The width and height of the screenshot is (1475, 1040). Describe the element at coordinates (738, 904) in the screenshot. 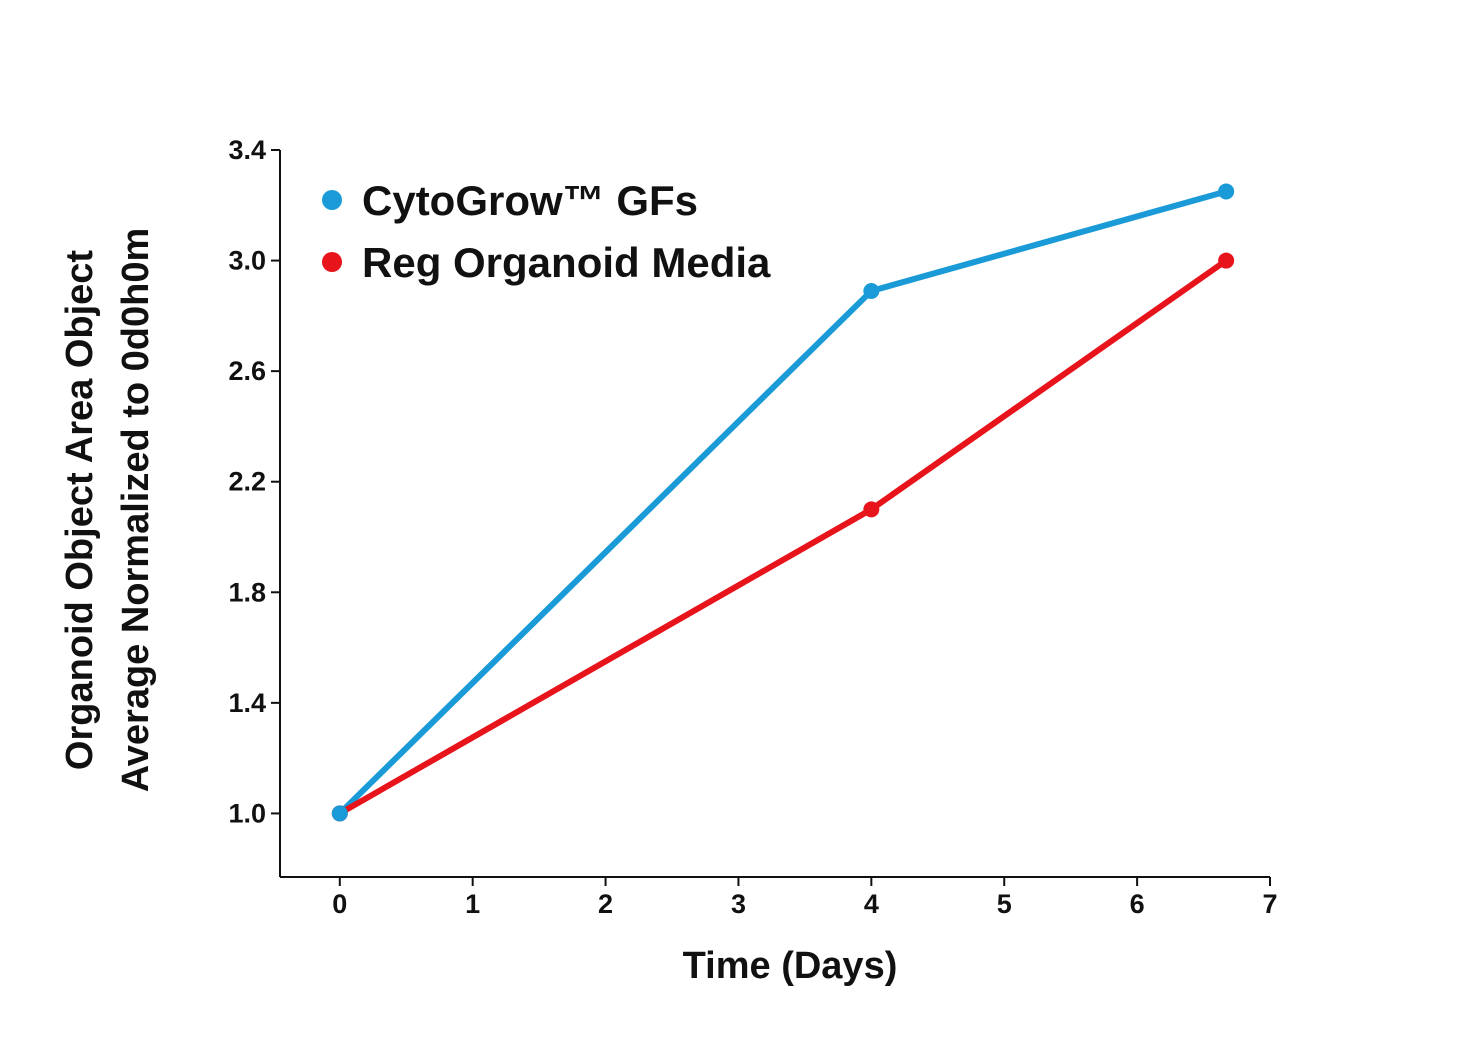

I see `x-tick-label: 3` at that location.